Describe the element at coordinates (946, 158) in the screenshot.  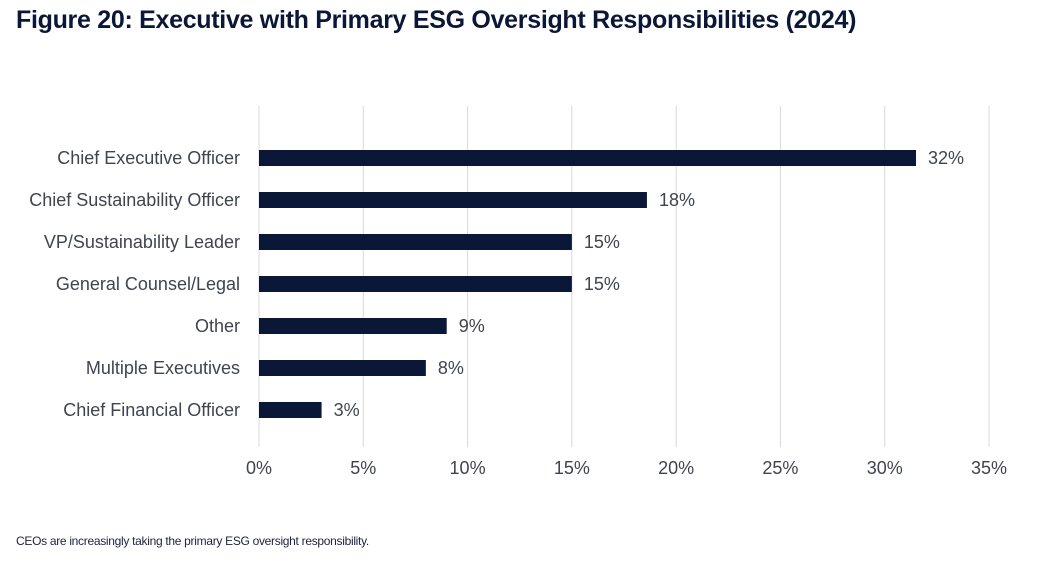
I see `data-label: 32%` at that location.